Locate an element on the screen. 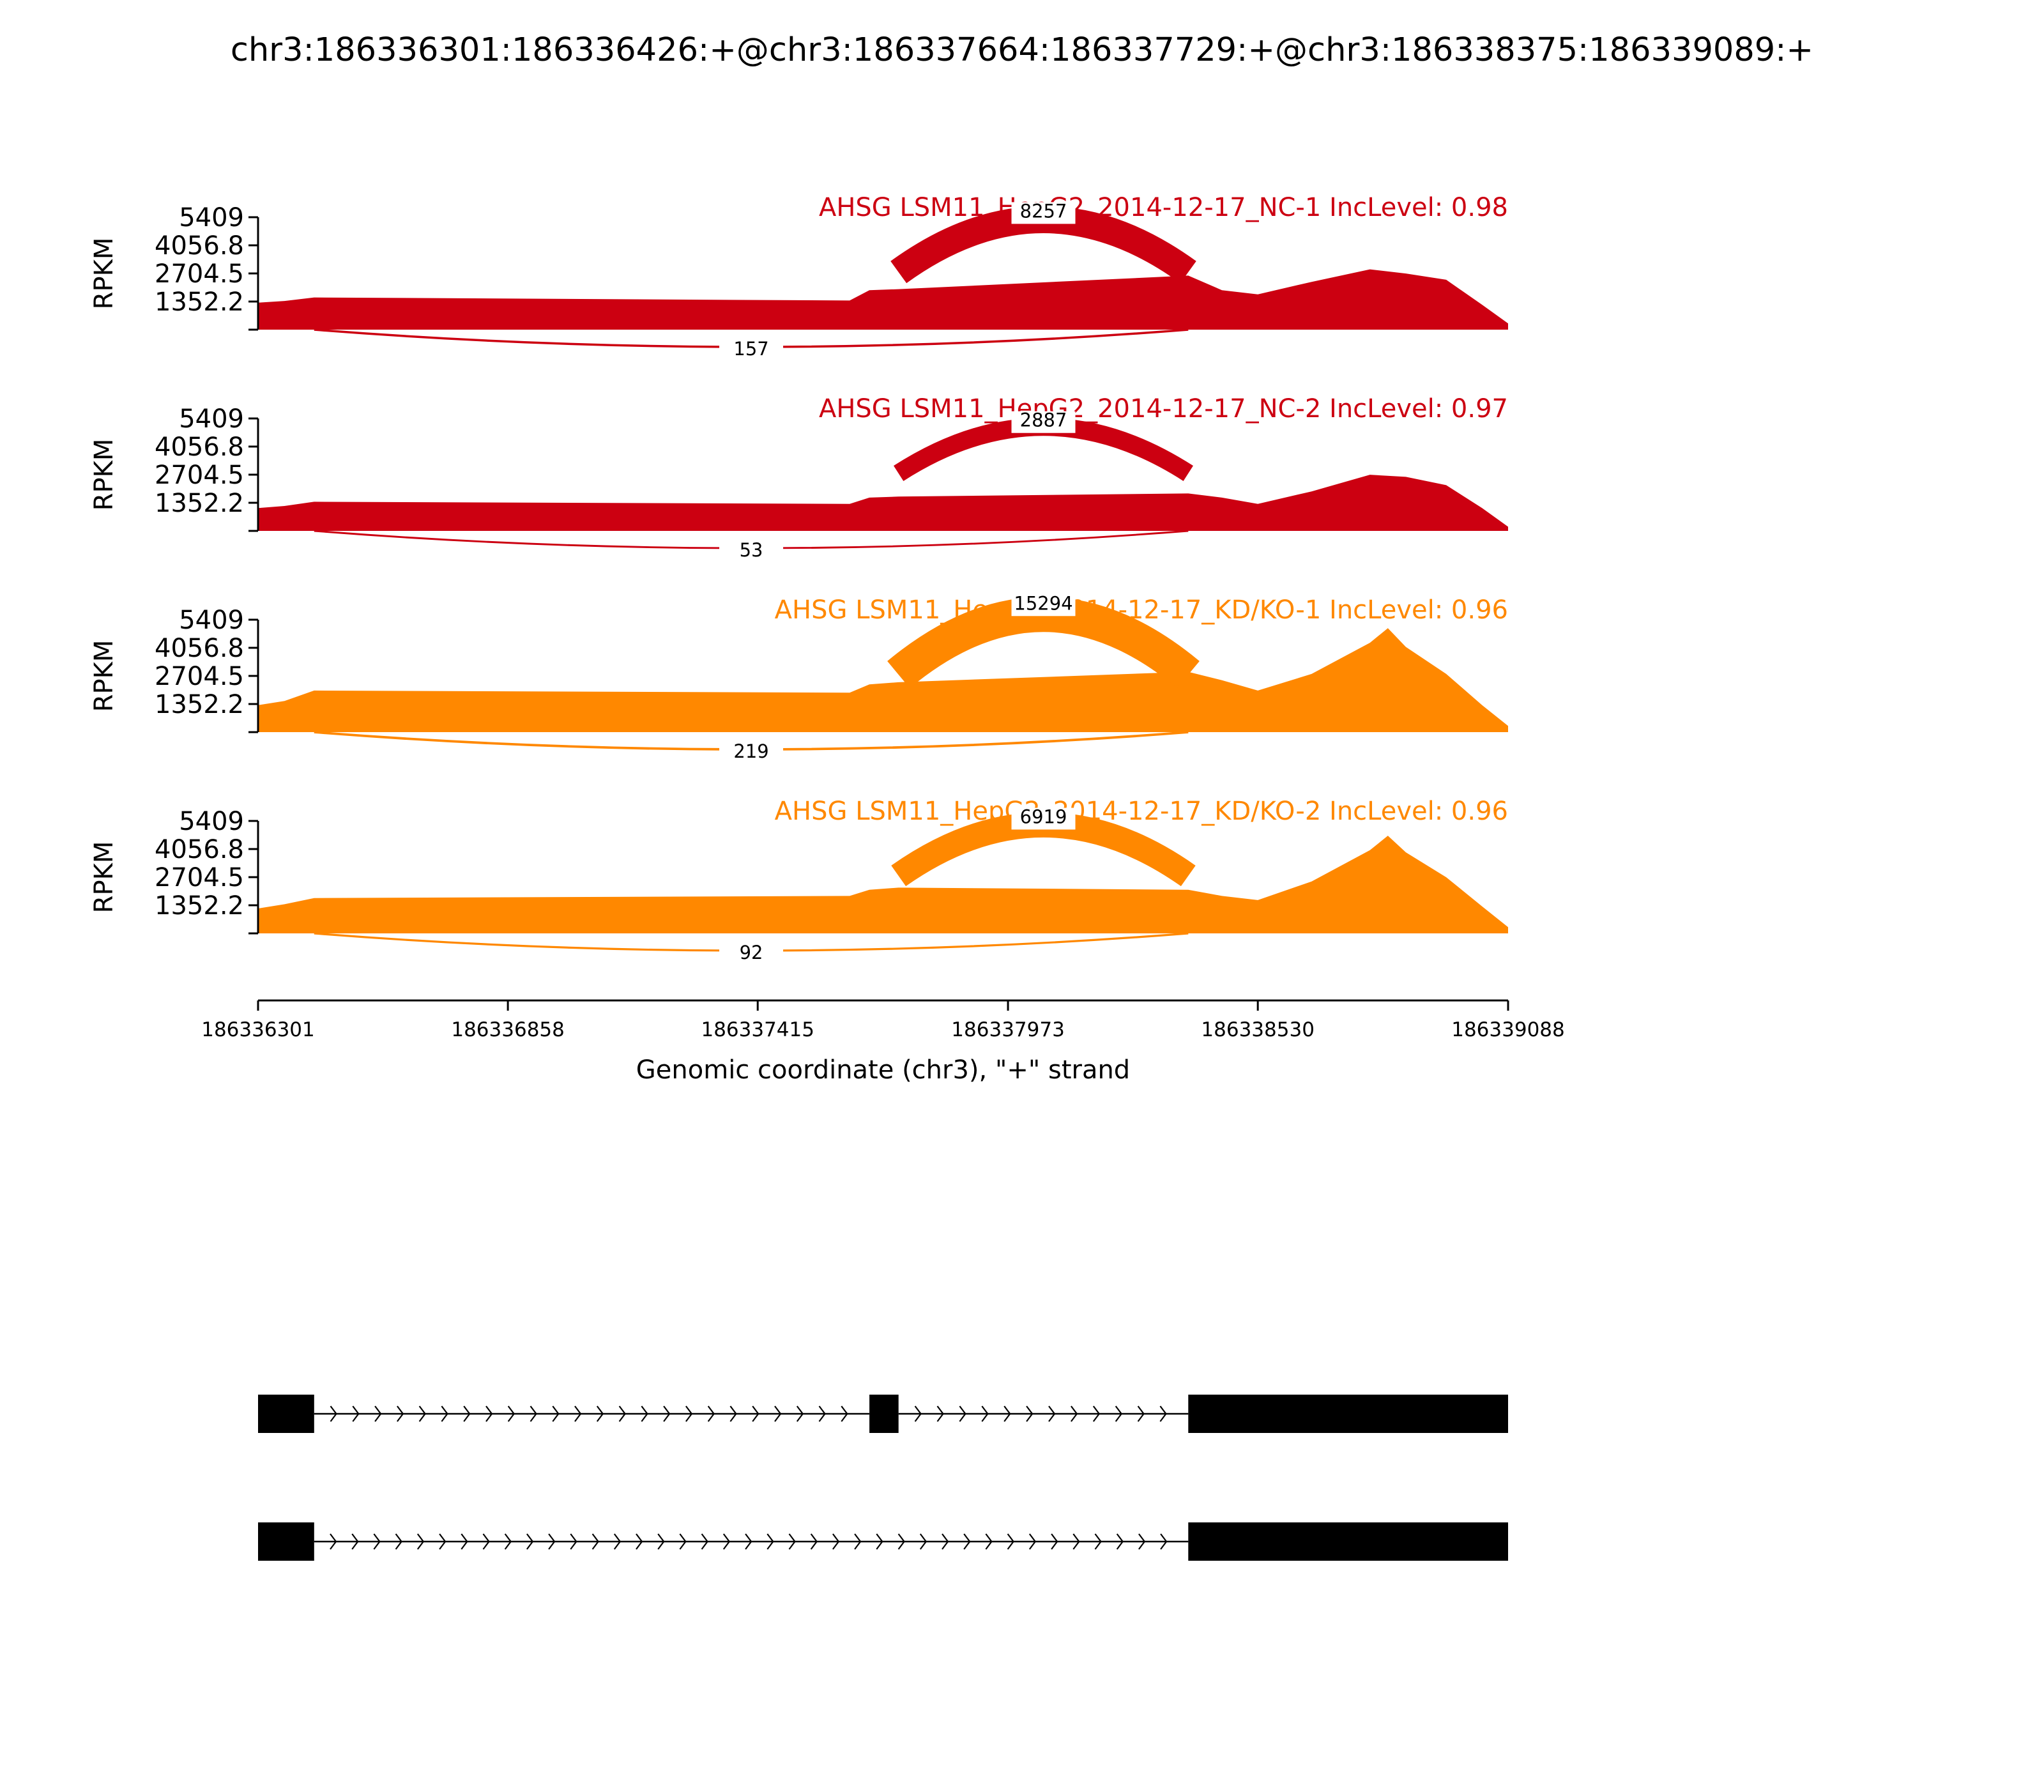  junction-count-label: 6919 is located at coordinates (1043, 817).